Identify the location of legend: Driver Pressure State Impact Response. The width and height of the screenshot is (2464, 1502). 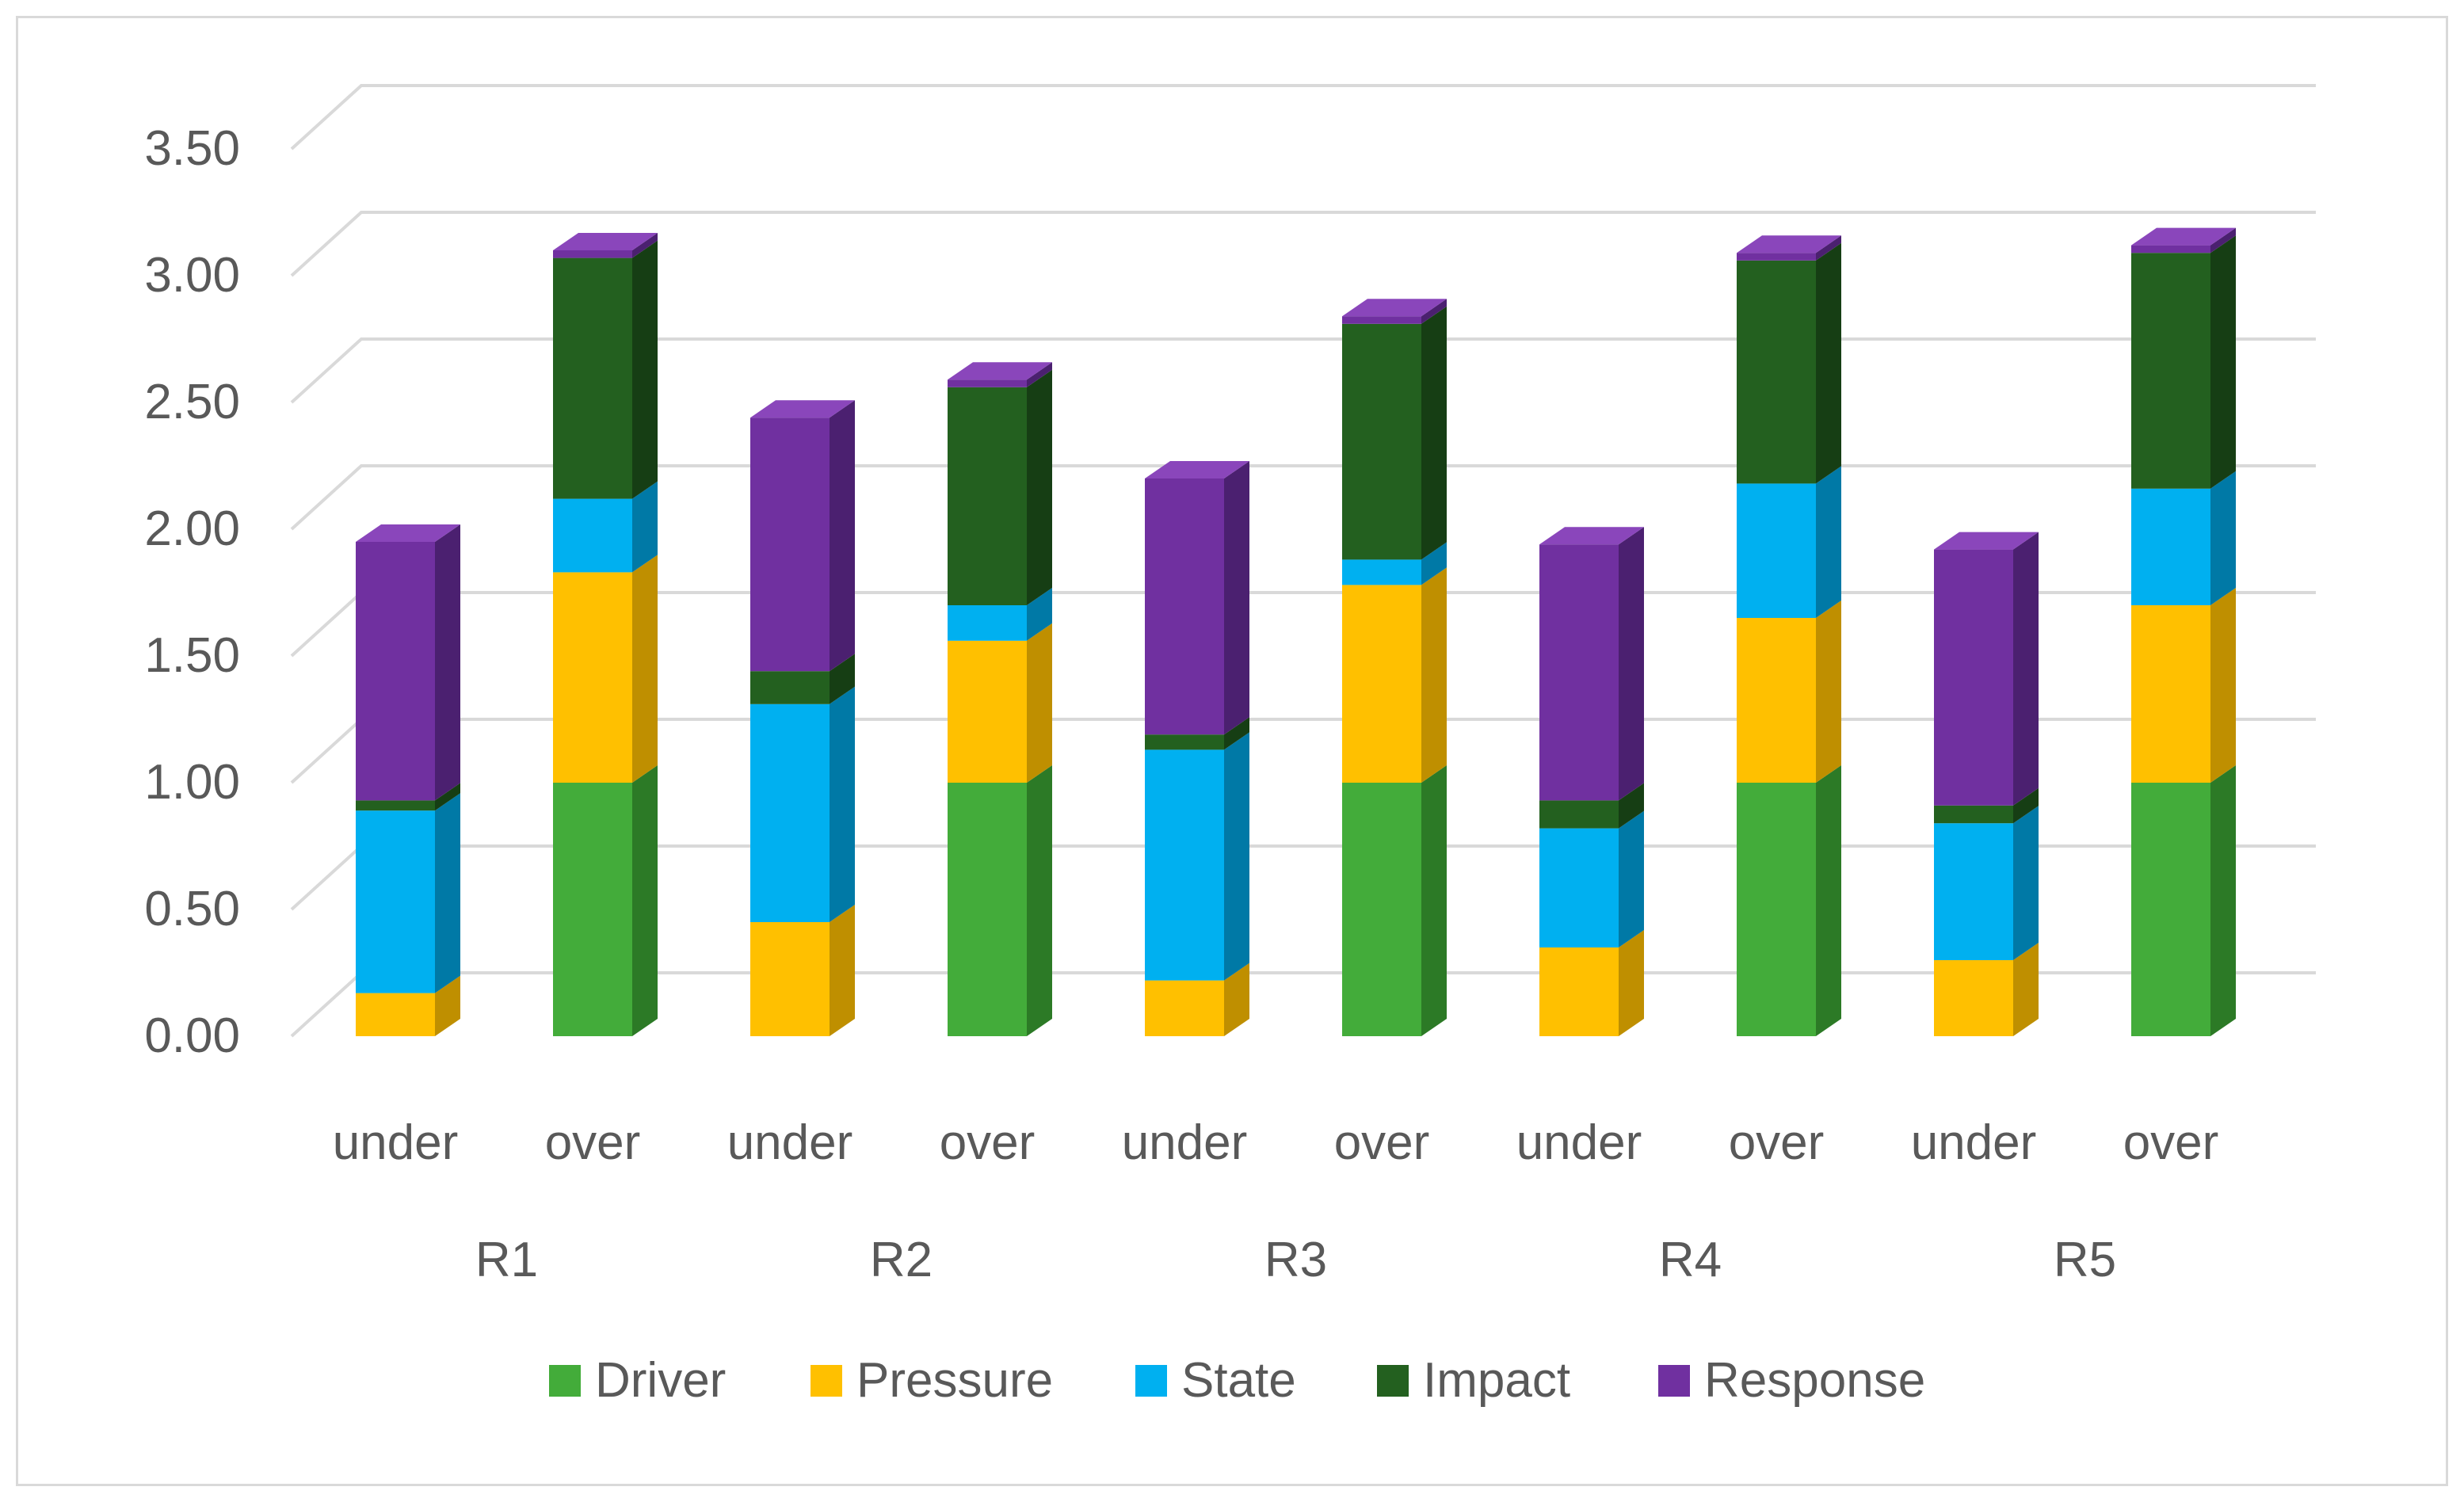
(1237, 1380).